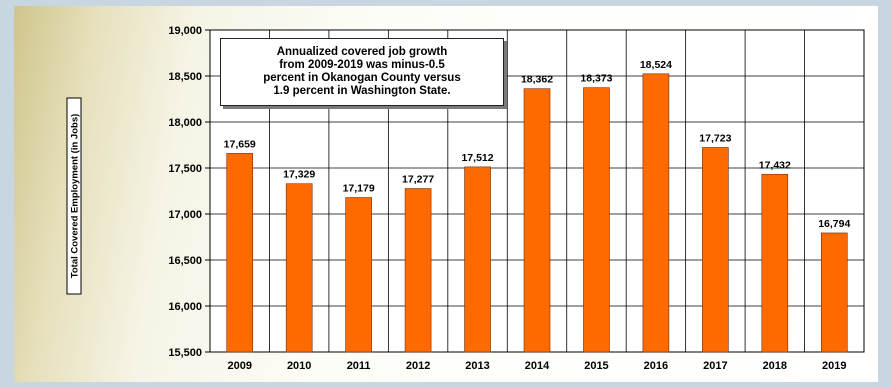 The width and height of the screenshot is (892, 388). I want to click on x-tick-label: 2010, so click(299, 366).